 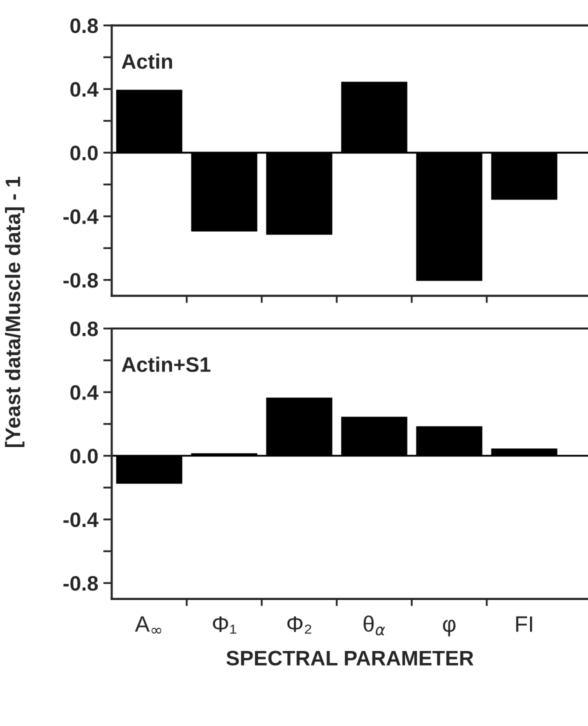 I want to click on x-tick-label: Φ₁, so click(x=224, y=625).